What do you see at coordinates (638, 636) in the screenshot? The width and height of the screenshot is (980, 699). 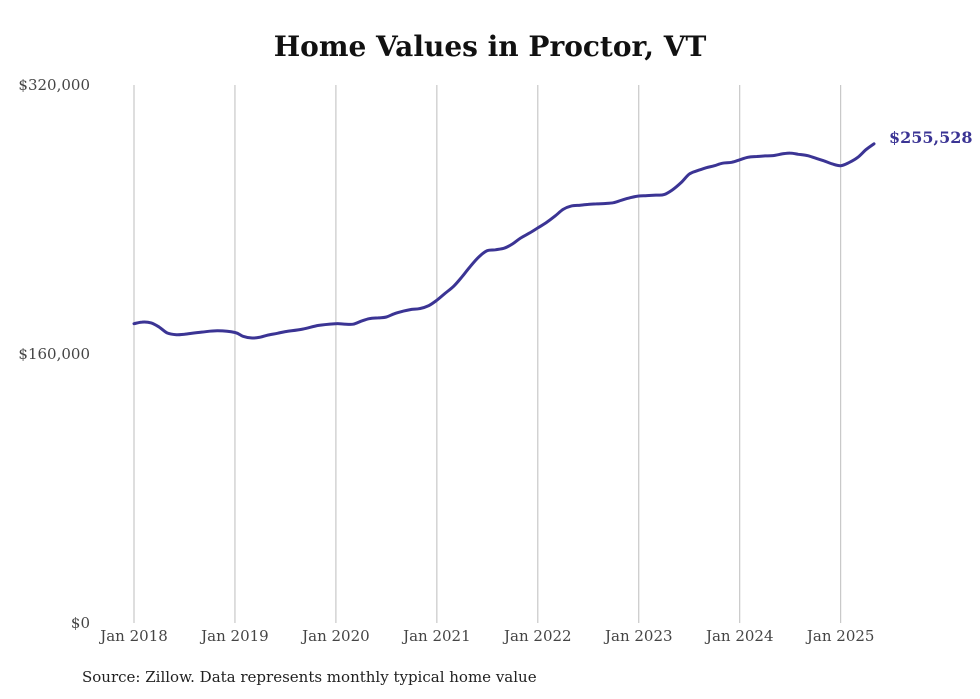 I see `x-tick-label: Jan 2023` at bounding box center [638, 636].